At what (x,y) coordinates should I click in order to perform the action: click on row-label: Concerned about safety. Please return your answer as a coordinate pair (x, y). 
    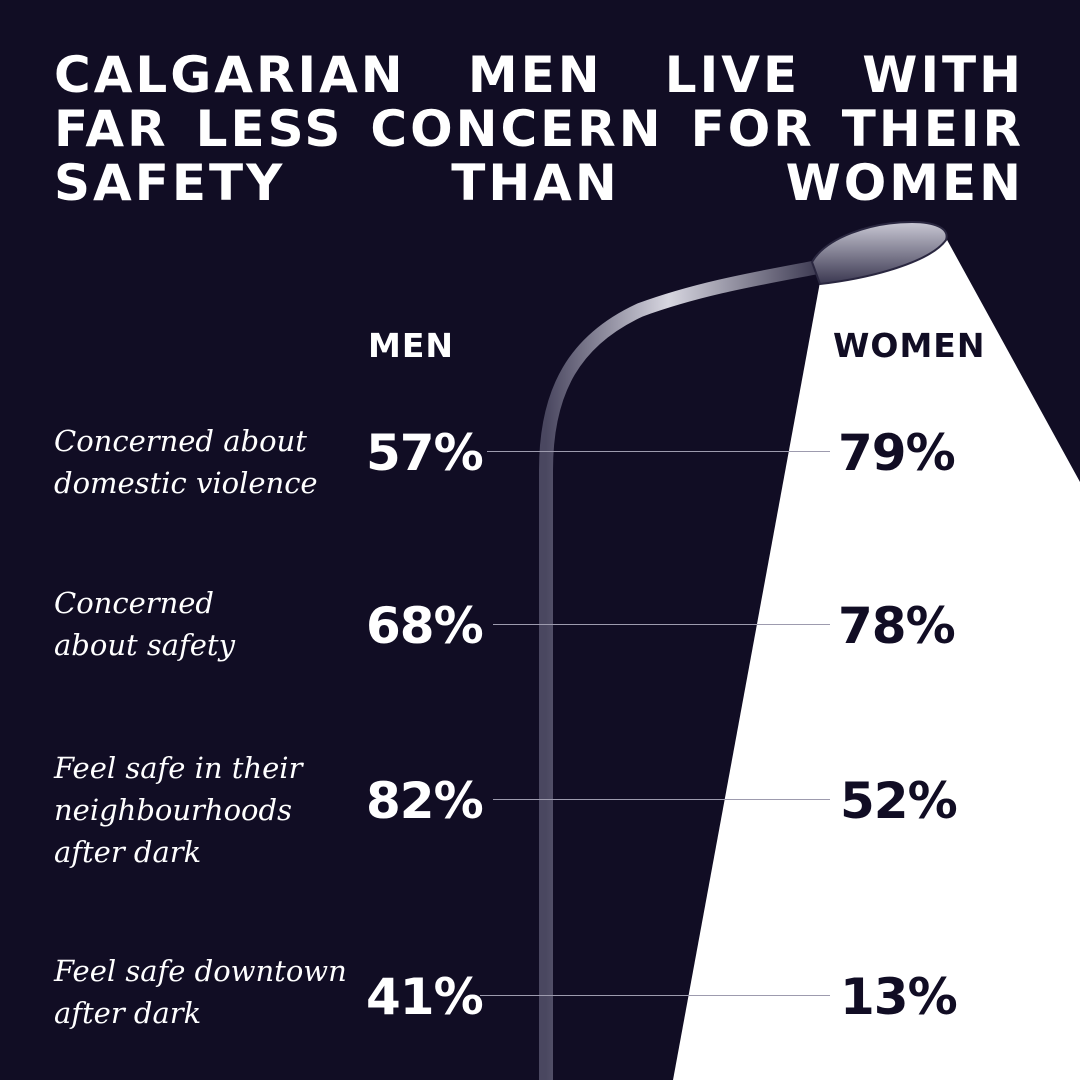
    Looking at the image, I should click on (144, 624).